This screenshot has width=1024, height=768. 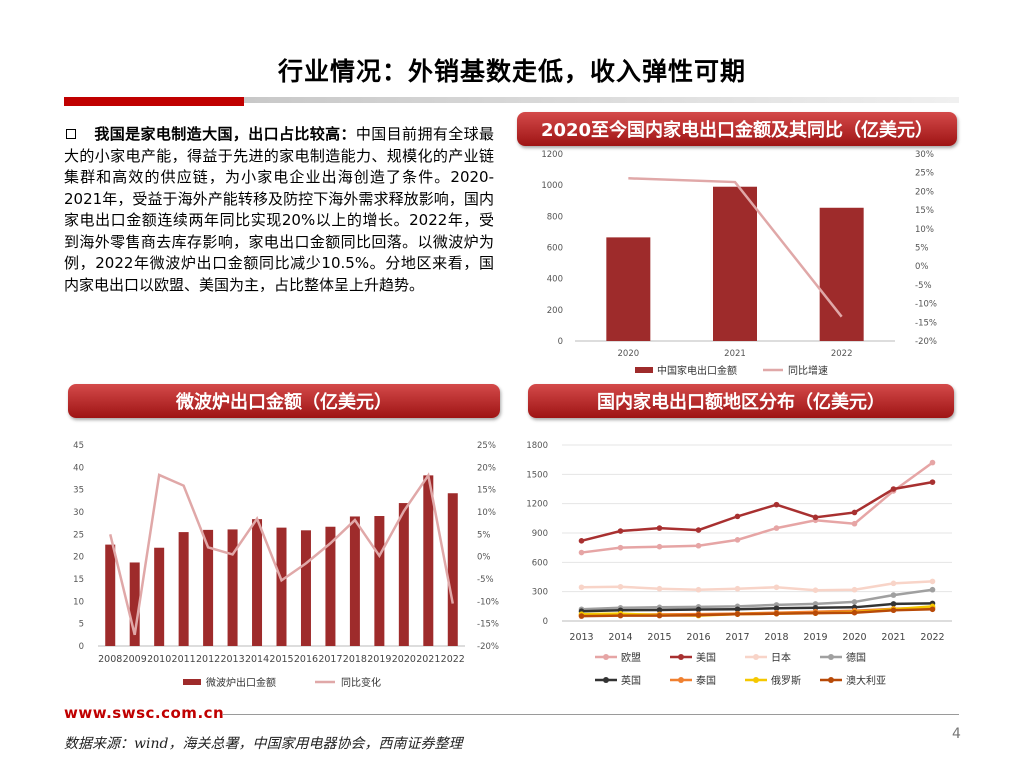 I want to click on square-bullet-icon, so click(x=71, y=134).